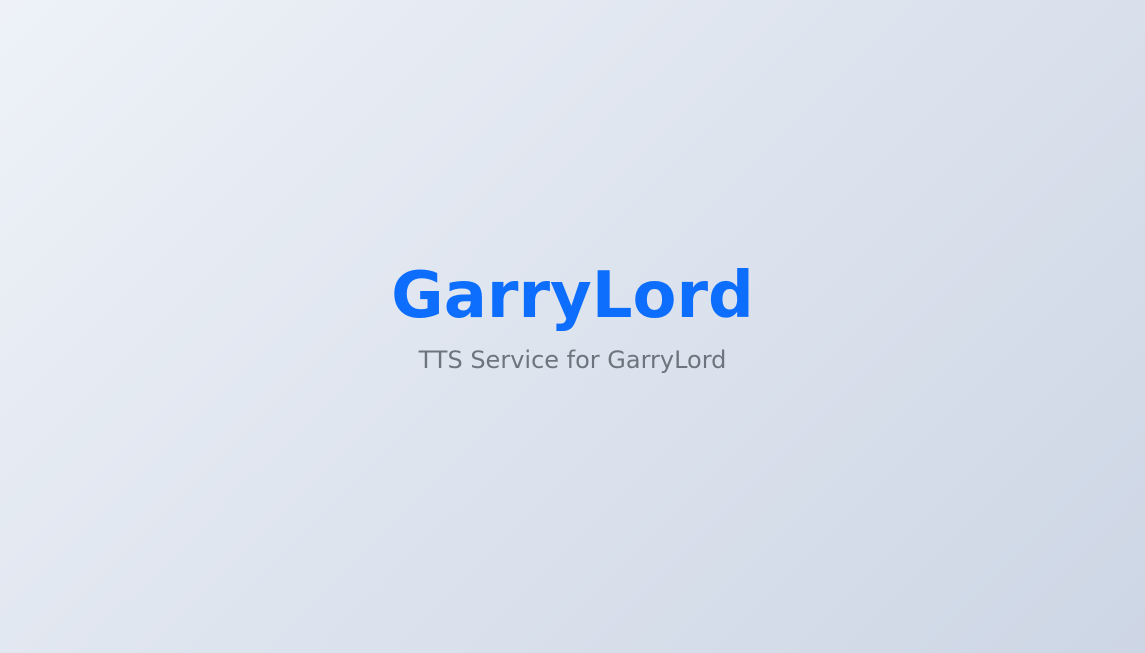 The height and width of the screenshot is (653, 1145). What do you see at coordinates (572, 360) in the screenshot?
I see `page-subtitle: TTS Service for GarryLord` at bounding box center [572, 360].